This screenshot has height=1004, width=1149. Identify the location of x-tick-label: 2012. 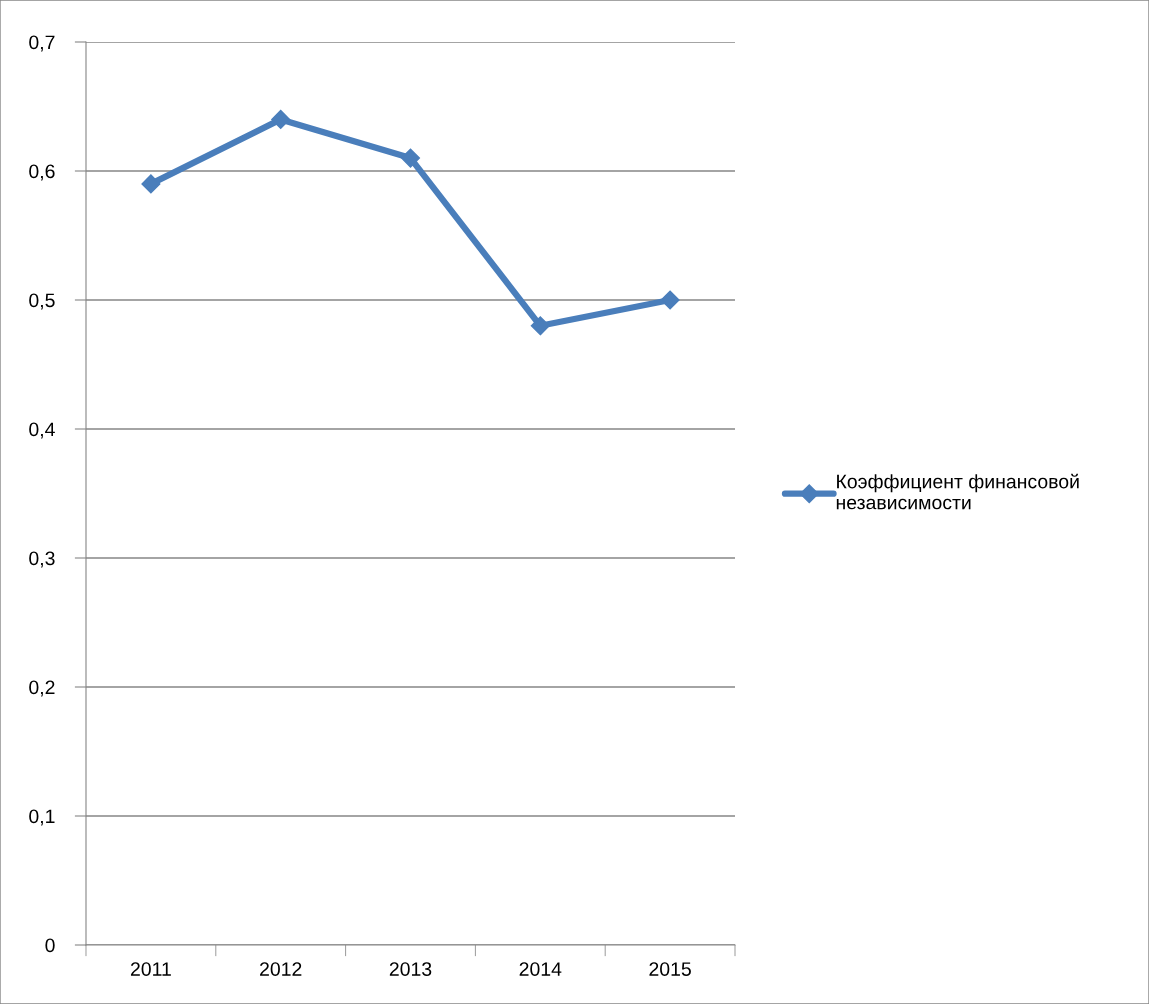
(281, 969).